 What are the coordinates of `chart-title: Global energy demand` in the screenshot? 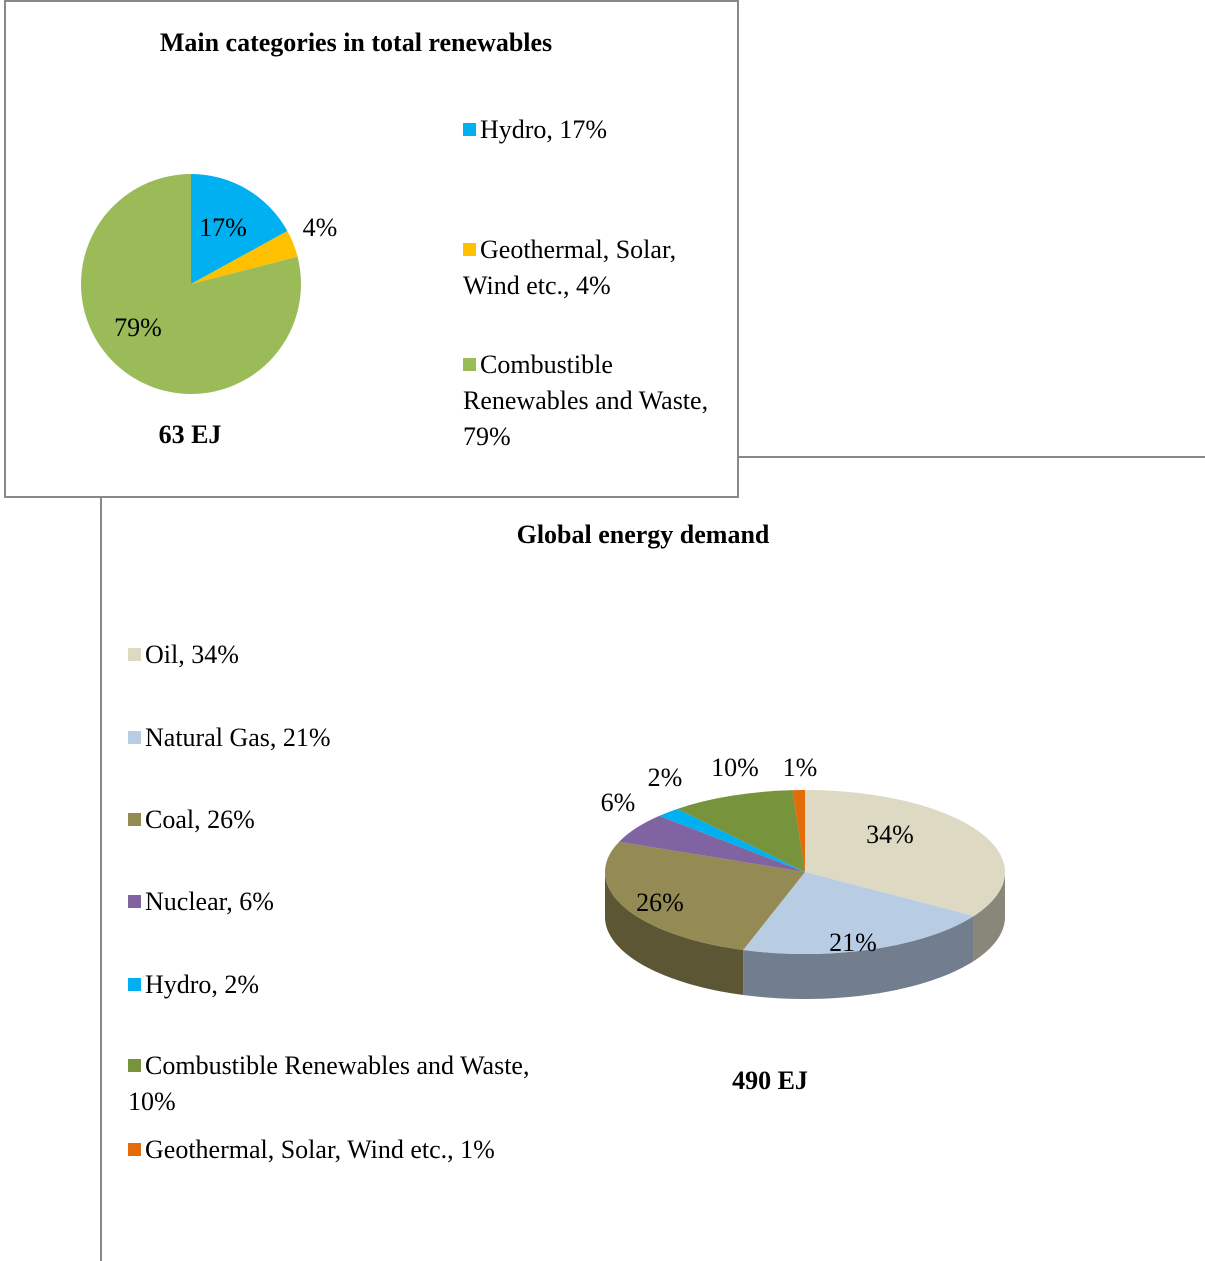 It's located at (643, 534).